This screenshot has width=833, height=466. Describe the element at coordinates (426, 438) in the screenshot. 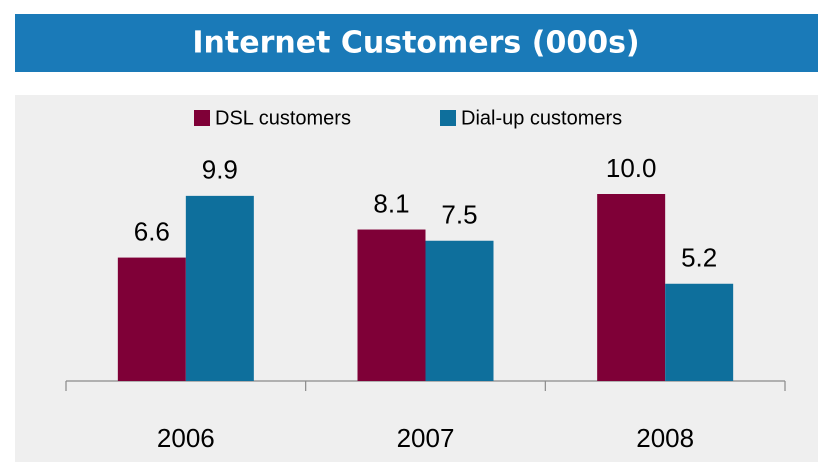

I see `x-tick-label: 2007` at that location.